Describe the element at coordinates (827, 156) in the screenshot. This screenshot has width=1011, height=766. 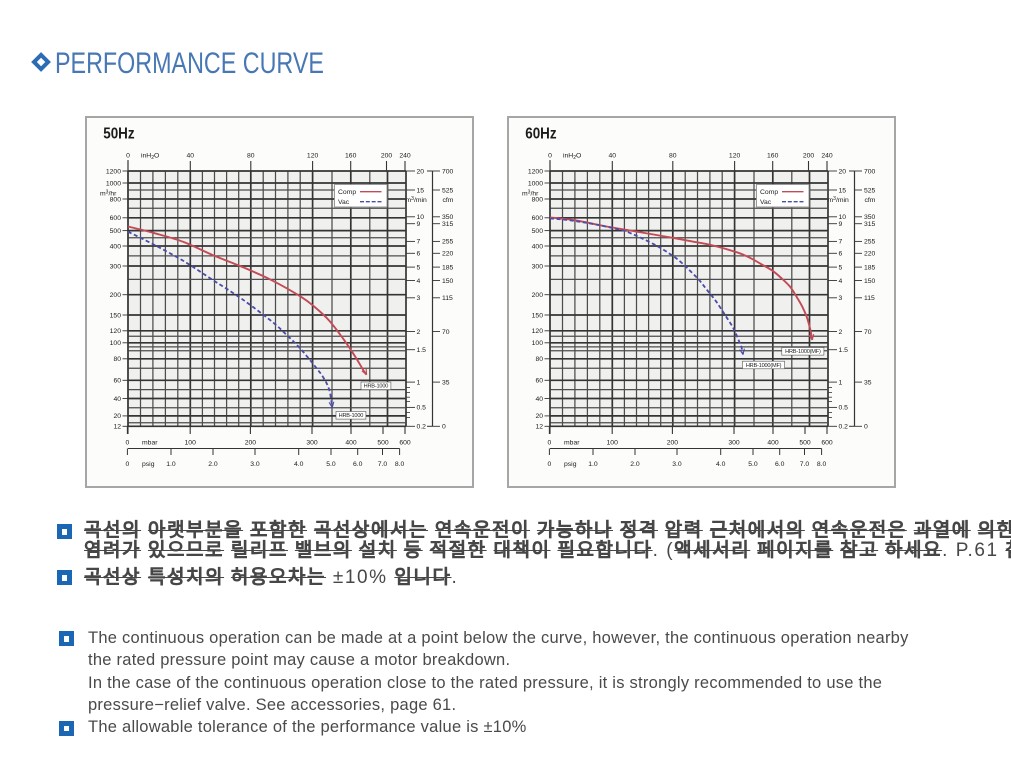
I see `svg-text: 240` at that location.